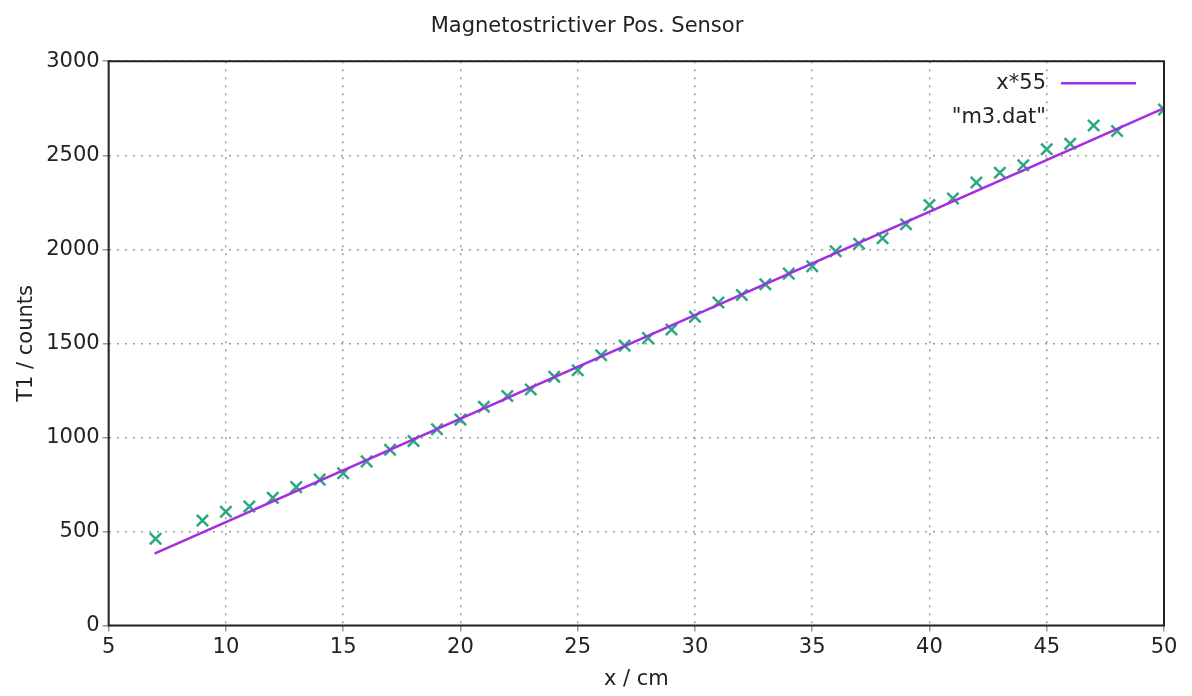  I want to click on x-tick-label: 20, so click(460, 645).